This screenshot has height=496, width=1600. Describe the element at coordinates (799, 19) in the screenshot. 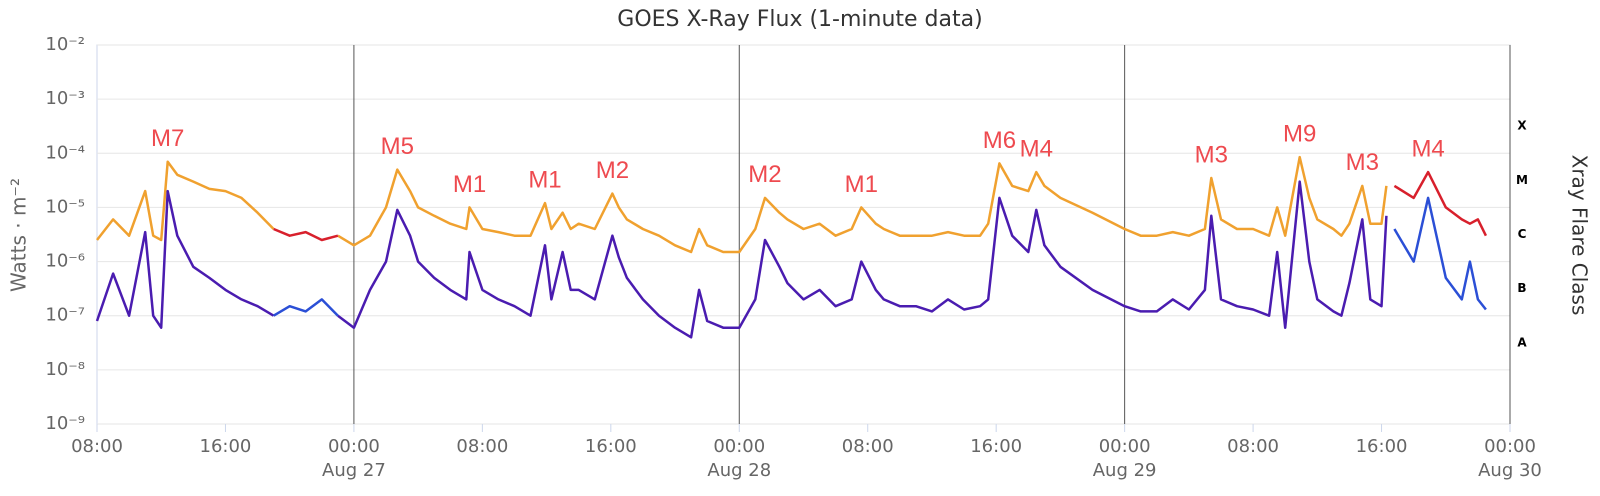

I see `chart-title: GOES X-Ray Flux (1-minute data)` at that location.